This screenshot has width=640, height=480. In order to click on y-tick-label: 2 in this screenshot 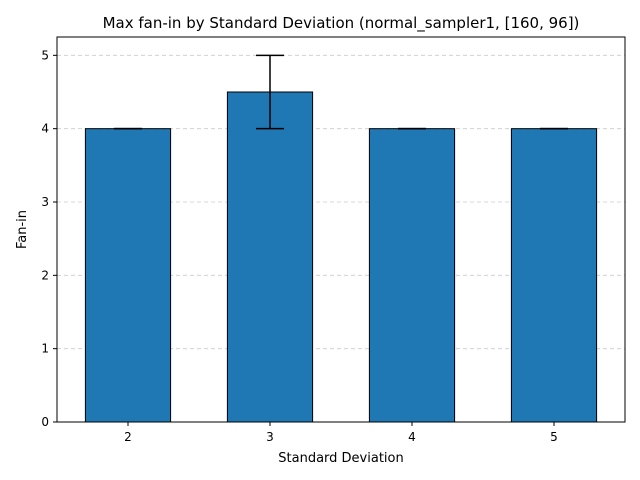, I will do `click(45, 275)`.